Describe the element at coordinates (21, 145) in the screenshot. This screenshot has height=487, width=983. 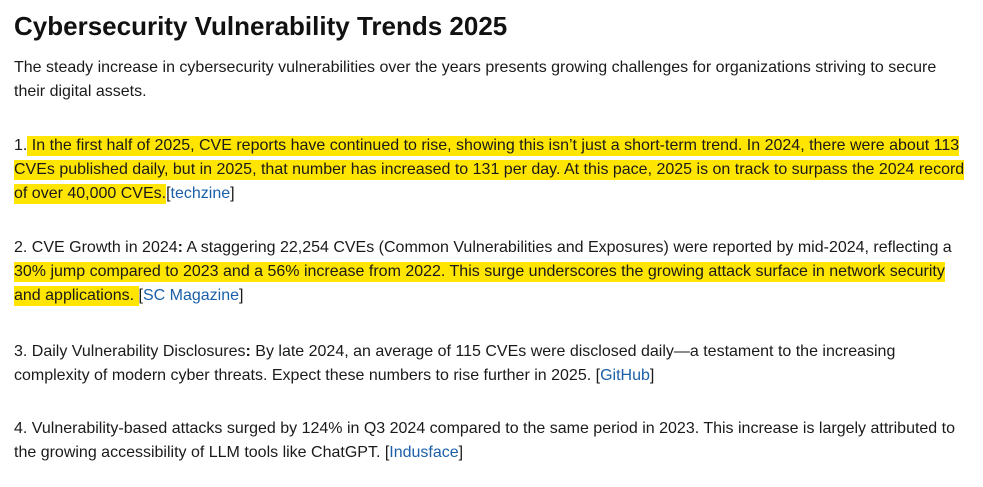
I see `item-number: 1.` at that location.